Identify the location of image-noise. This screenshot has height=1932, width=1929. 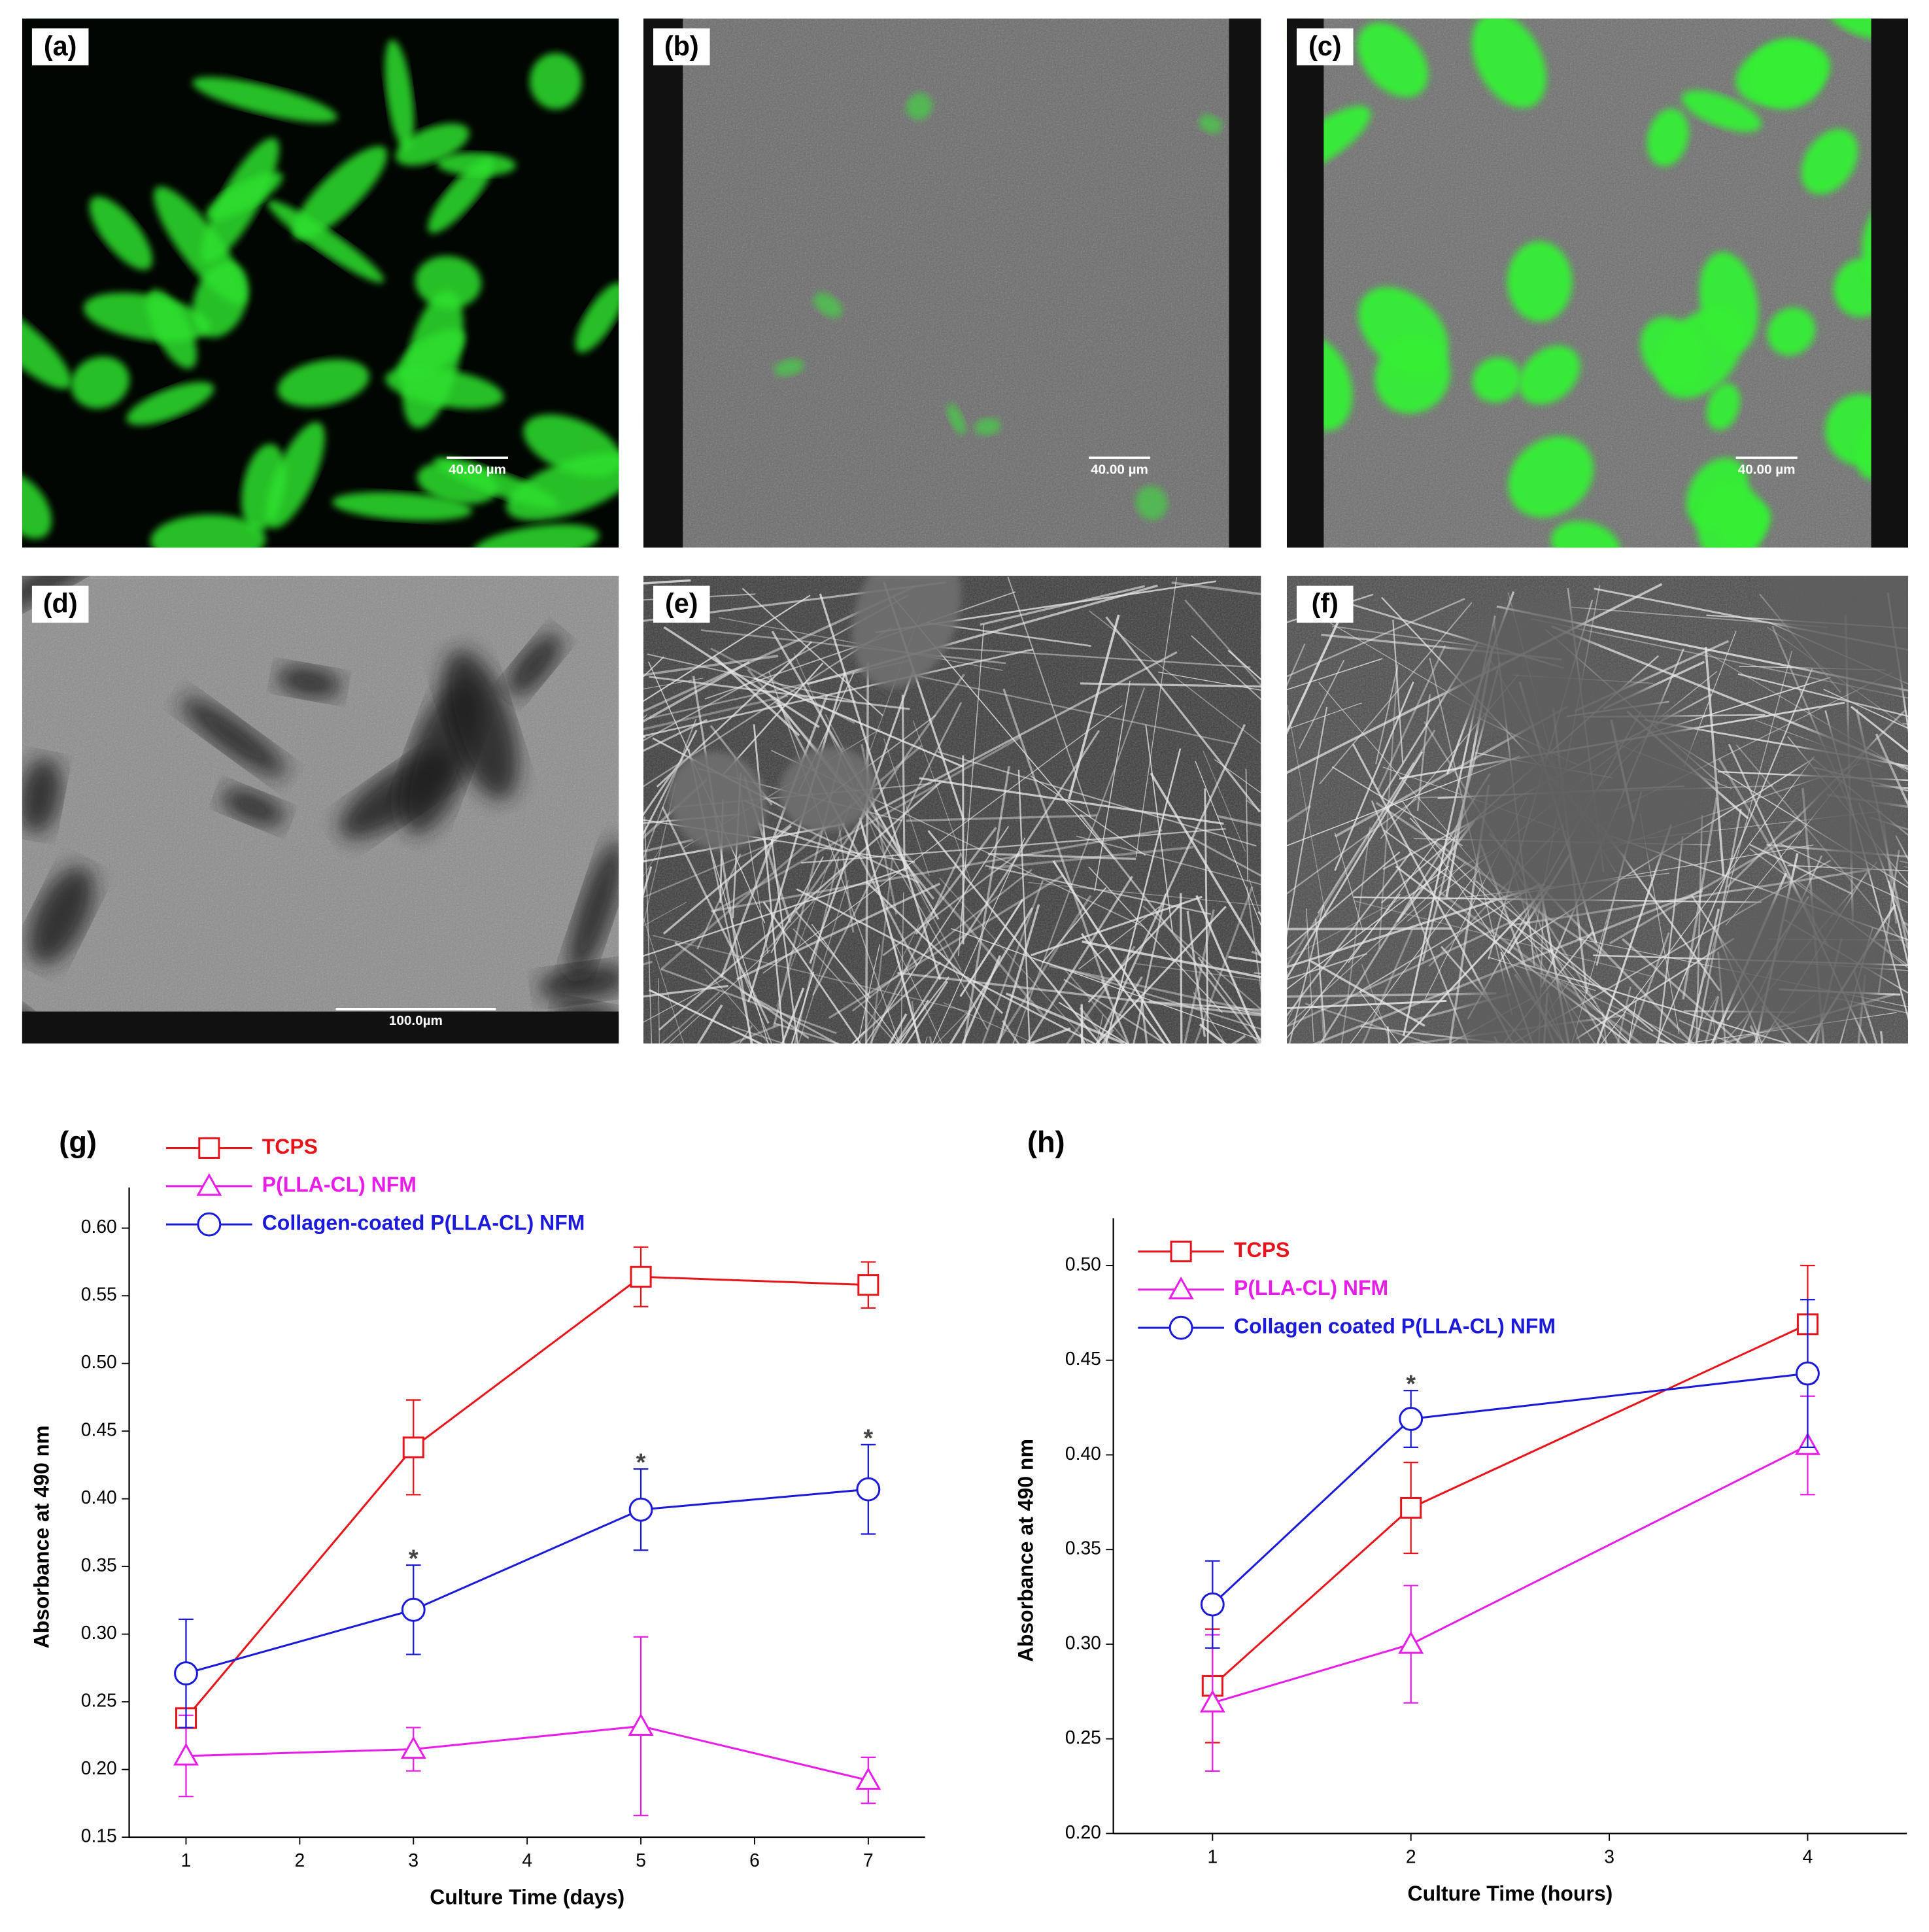
(1597, 283).